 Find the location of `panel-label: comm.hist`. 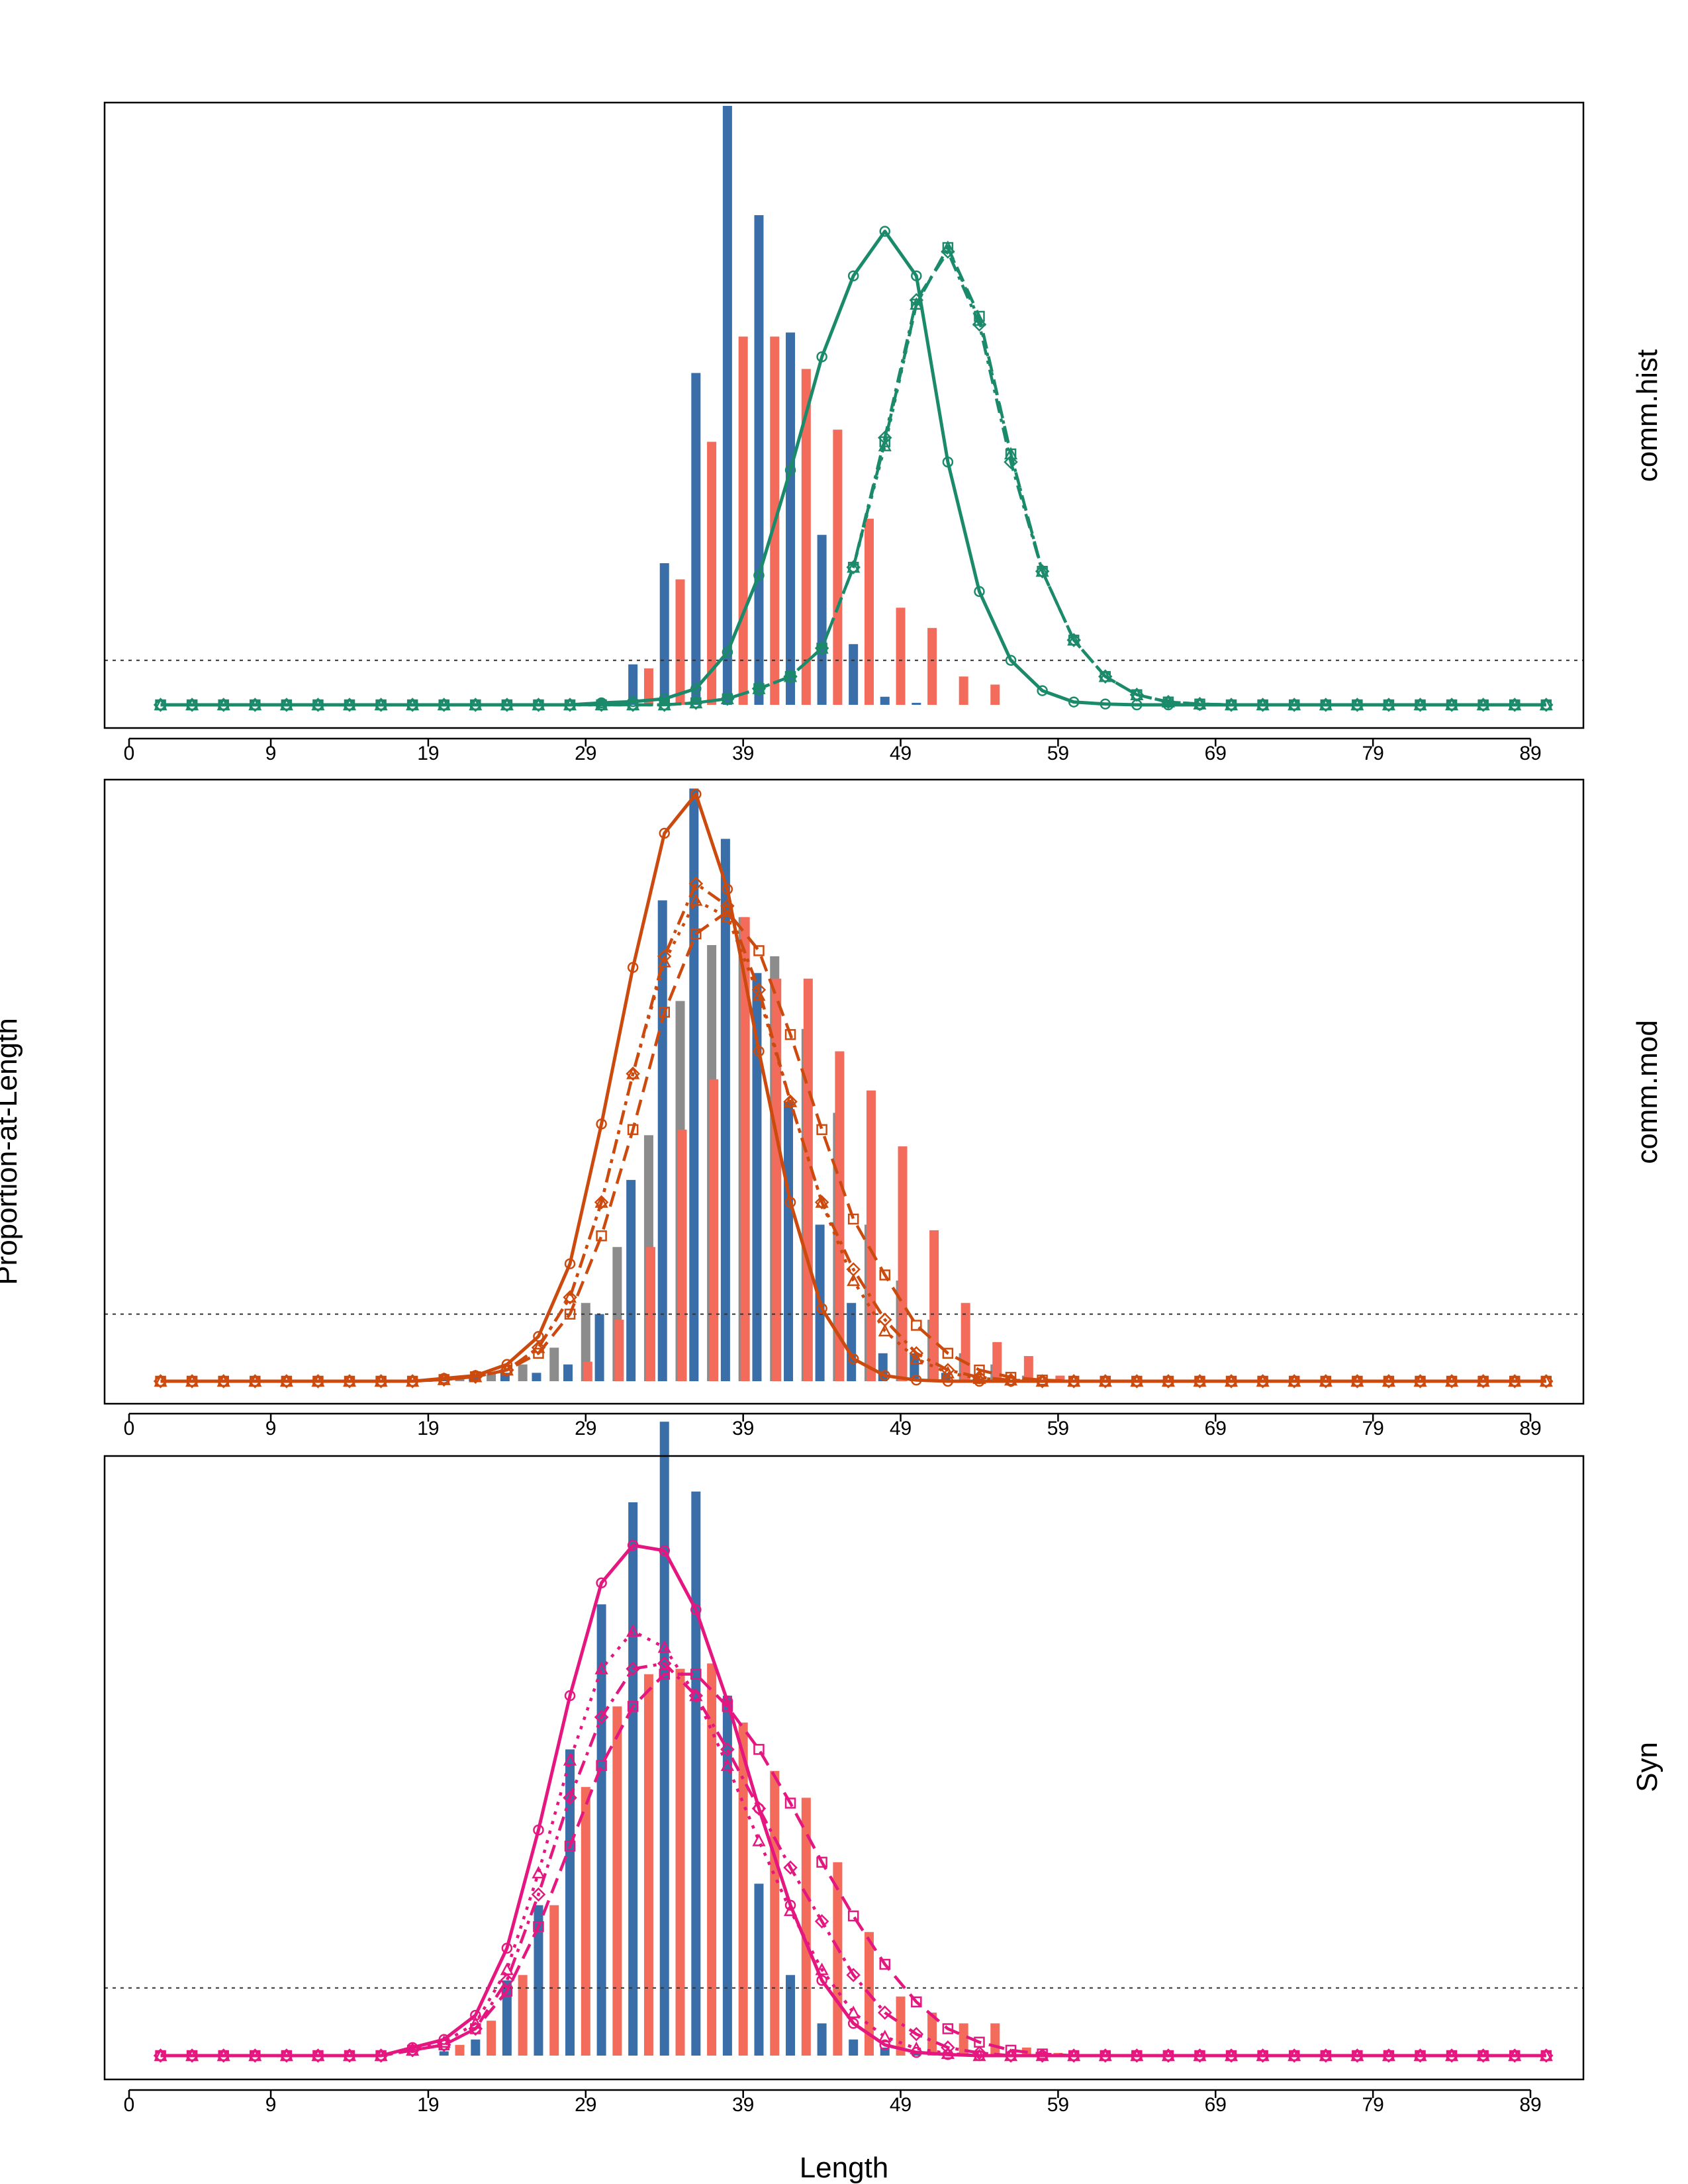

panel-label: comm.hist is located at coordinates (1647, 415).